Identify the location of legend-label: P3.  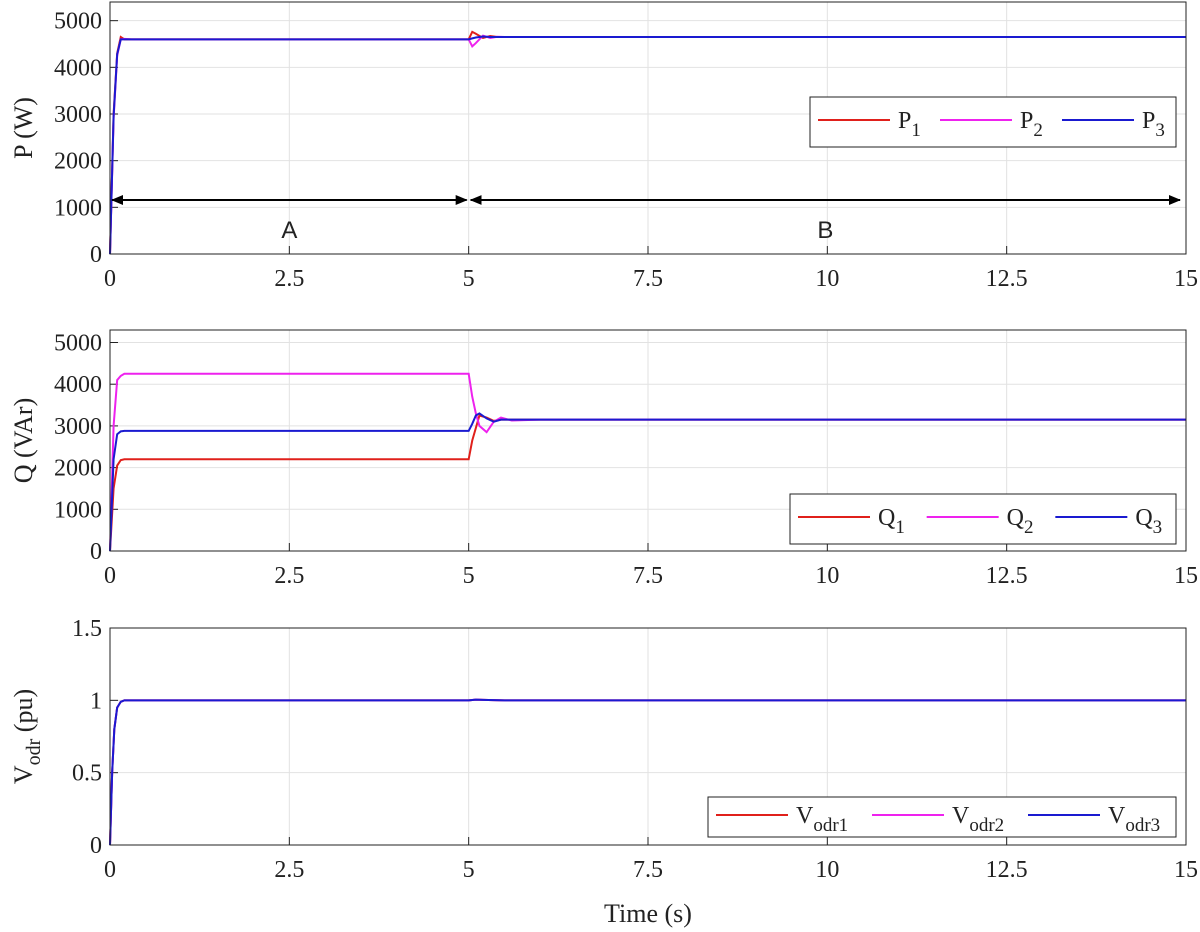
(1153, 124).